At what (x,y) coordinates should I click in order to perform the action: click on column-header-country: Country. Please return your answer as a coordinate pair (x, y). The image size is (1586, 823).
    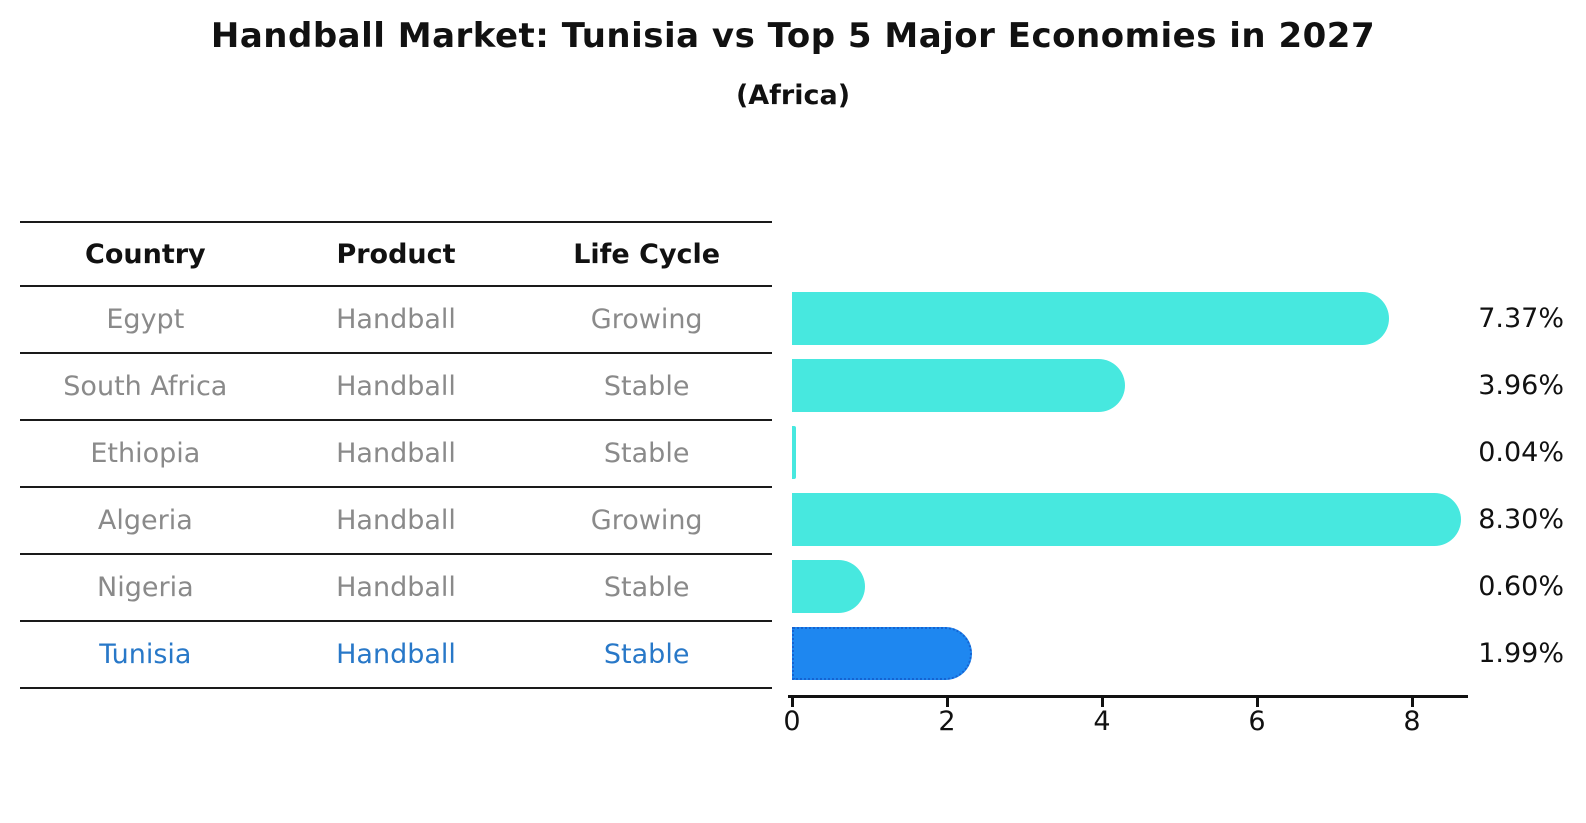
    Looking at the image, I should click on (145, 254).